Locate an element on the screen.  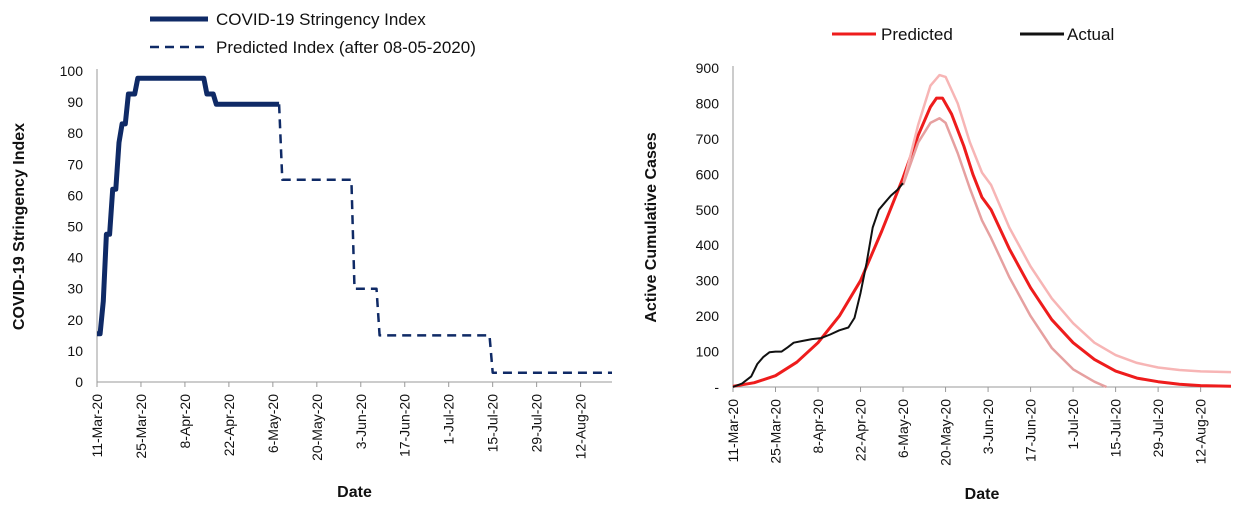
y-tick-label: 70 is located at coordinates (75, 164).